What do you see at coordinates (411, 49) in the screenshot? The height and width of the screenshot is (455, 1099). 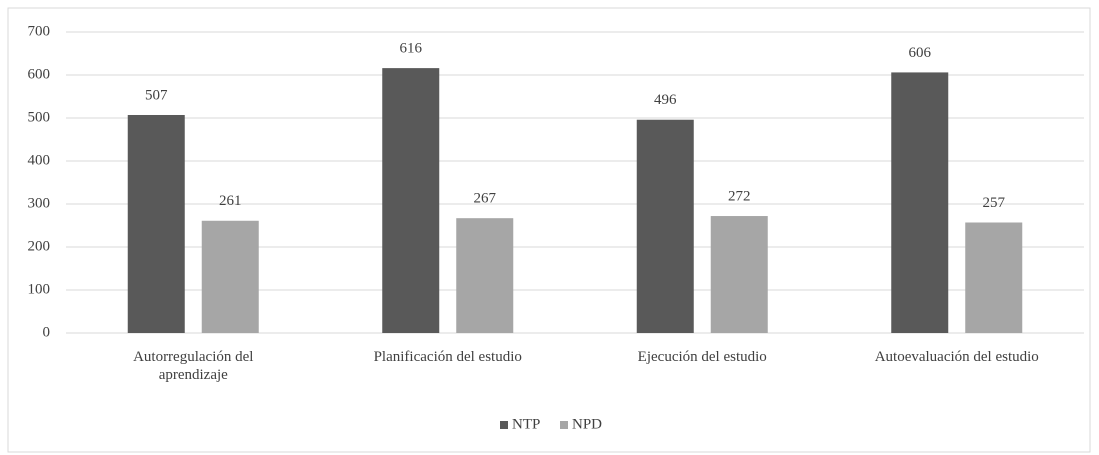 I see `data-label: 616` at bounding box center [411, 49].